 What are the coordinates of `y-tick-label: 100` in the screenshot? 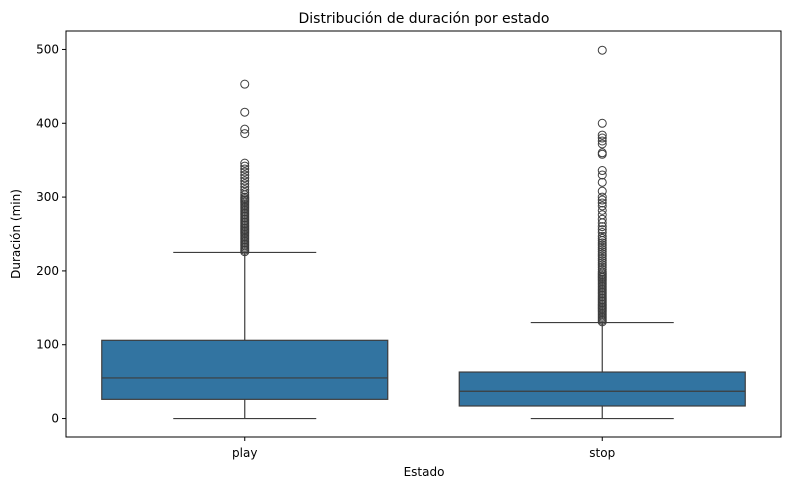 It's located at (47, 345).